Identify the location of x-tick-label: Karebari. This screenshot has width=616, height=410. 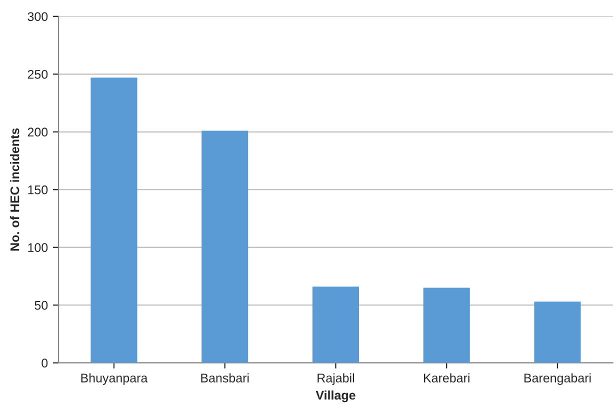
(447, 377).